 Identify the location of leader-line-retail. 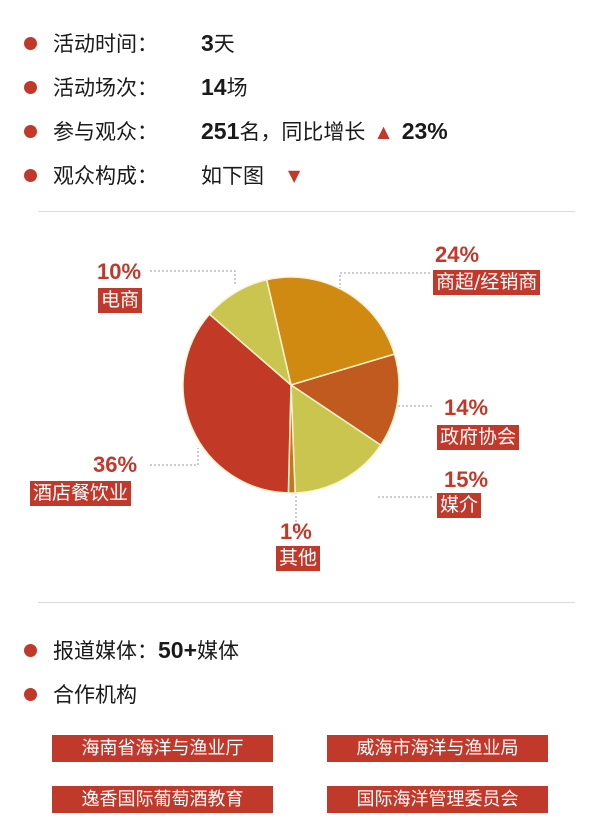
(384, 281).